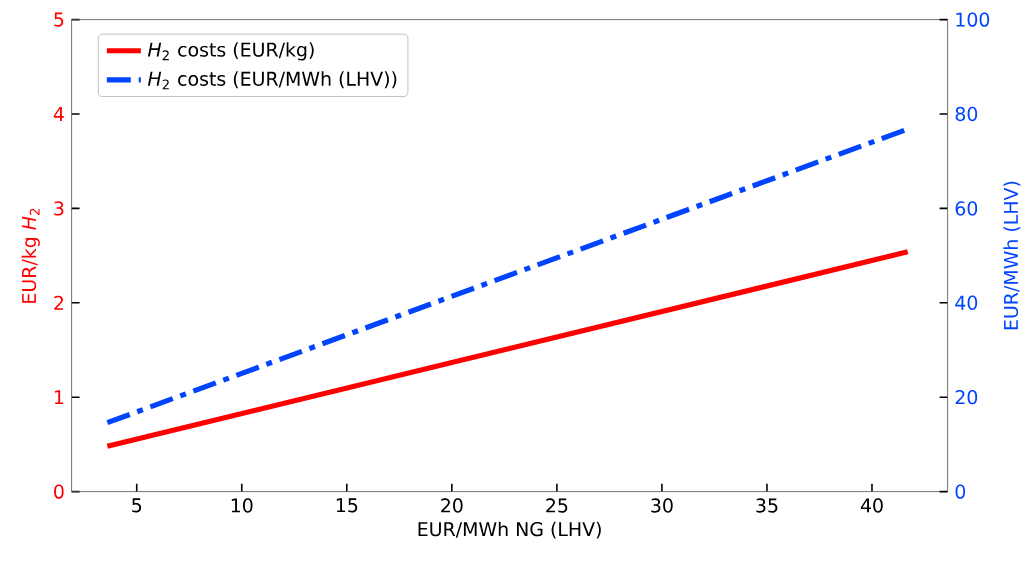 This screenshot has width=1036, height=562. I want to click on x-tick-label: 25, so click(557, 505).